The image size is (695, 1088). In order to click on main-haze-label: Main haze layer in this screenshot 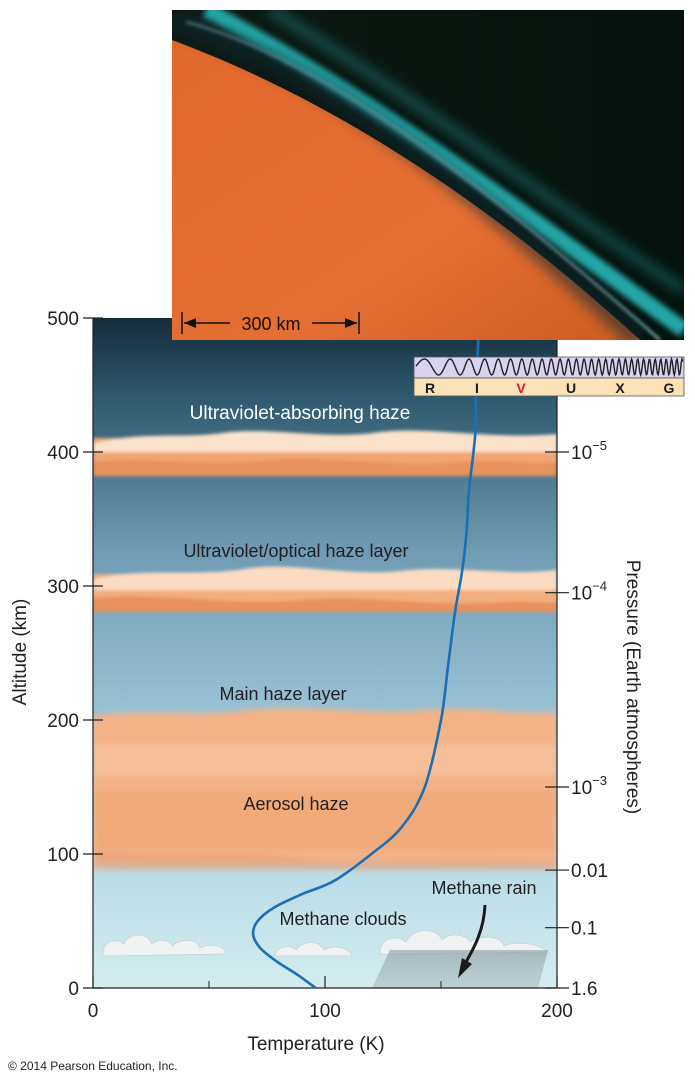, I will do `click(282, 694)`.